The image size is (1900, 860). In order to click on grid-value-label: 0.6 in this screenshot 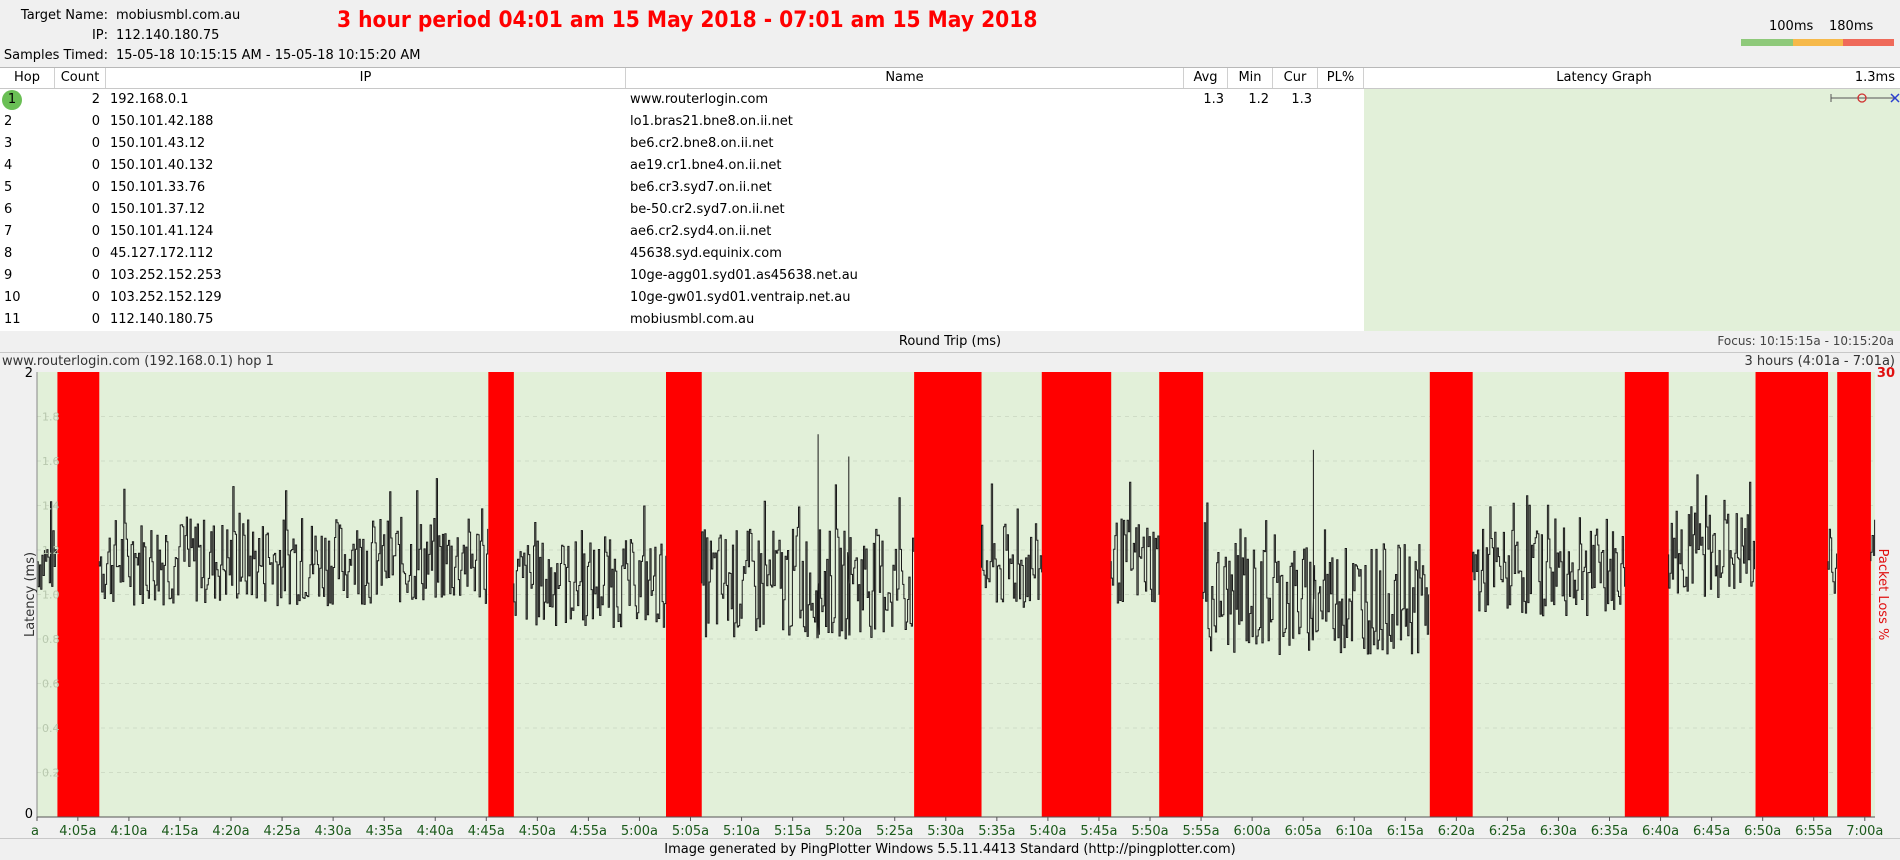, I will do `click(51, 684)`.